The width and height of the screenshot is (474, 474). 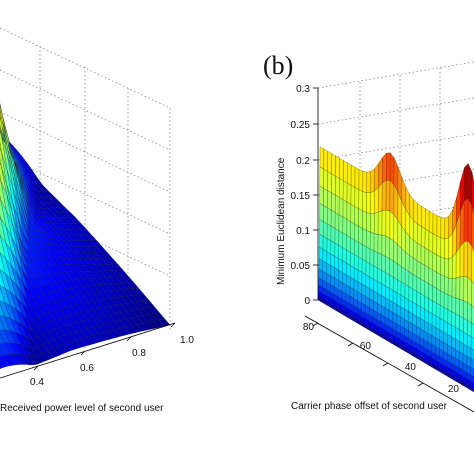 What do you see at coordinates (278, 65) in the screenshot?
I see `panel-b-label: (b)` at bounding box center [278, 65].